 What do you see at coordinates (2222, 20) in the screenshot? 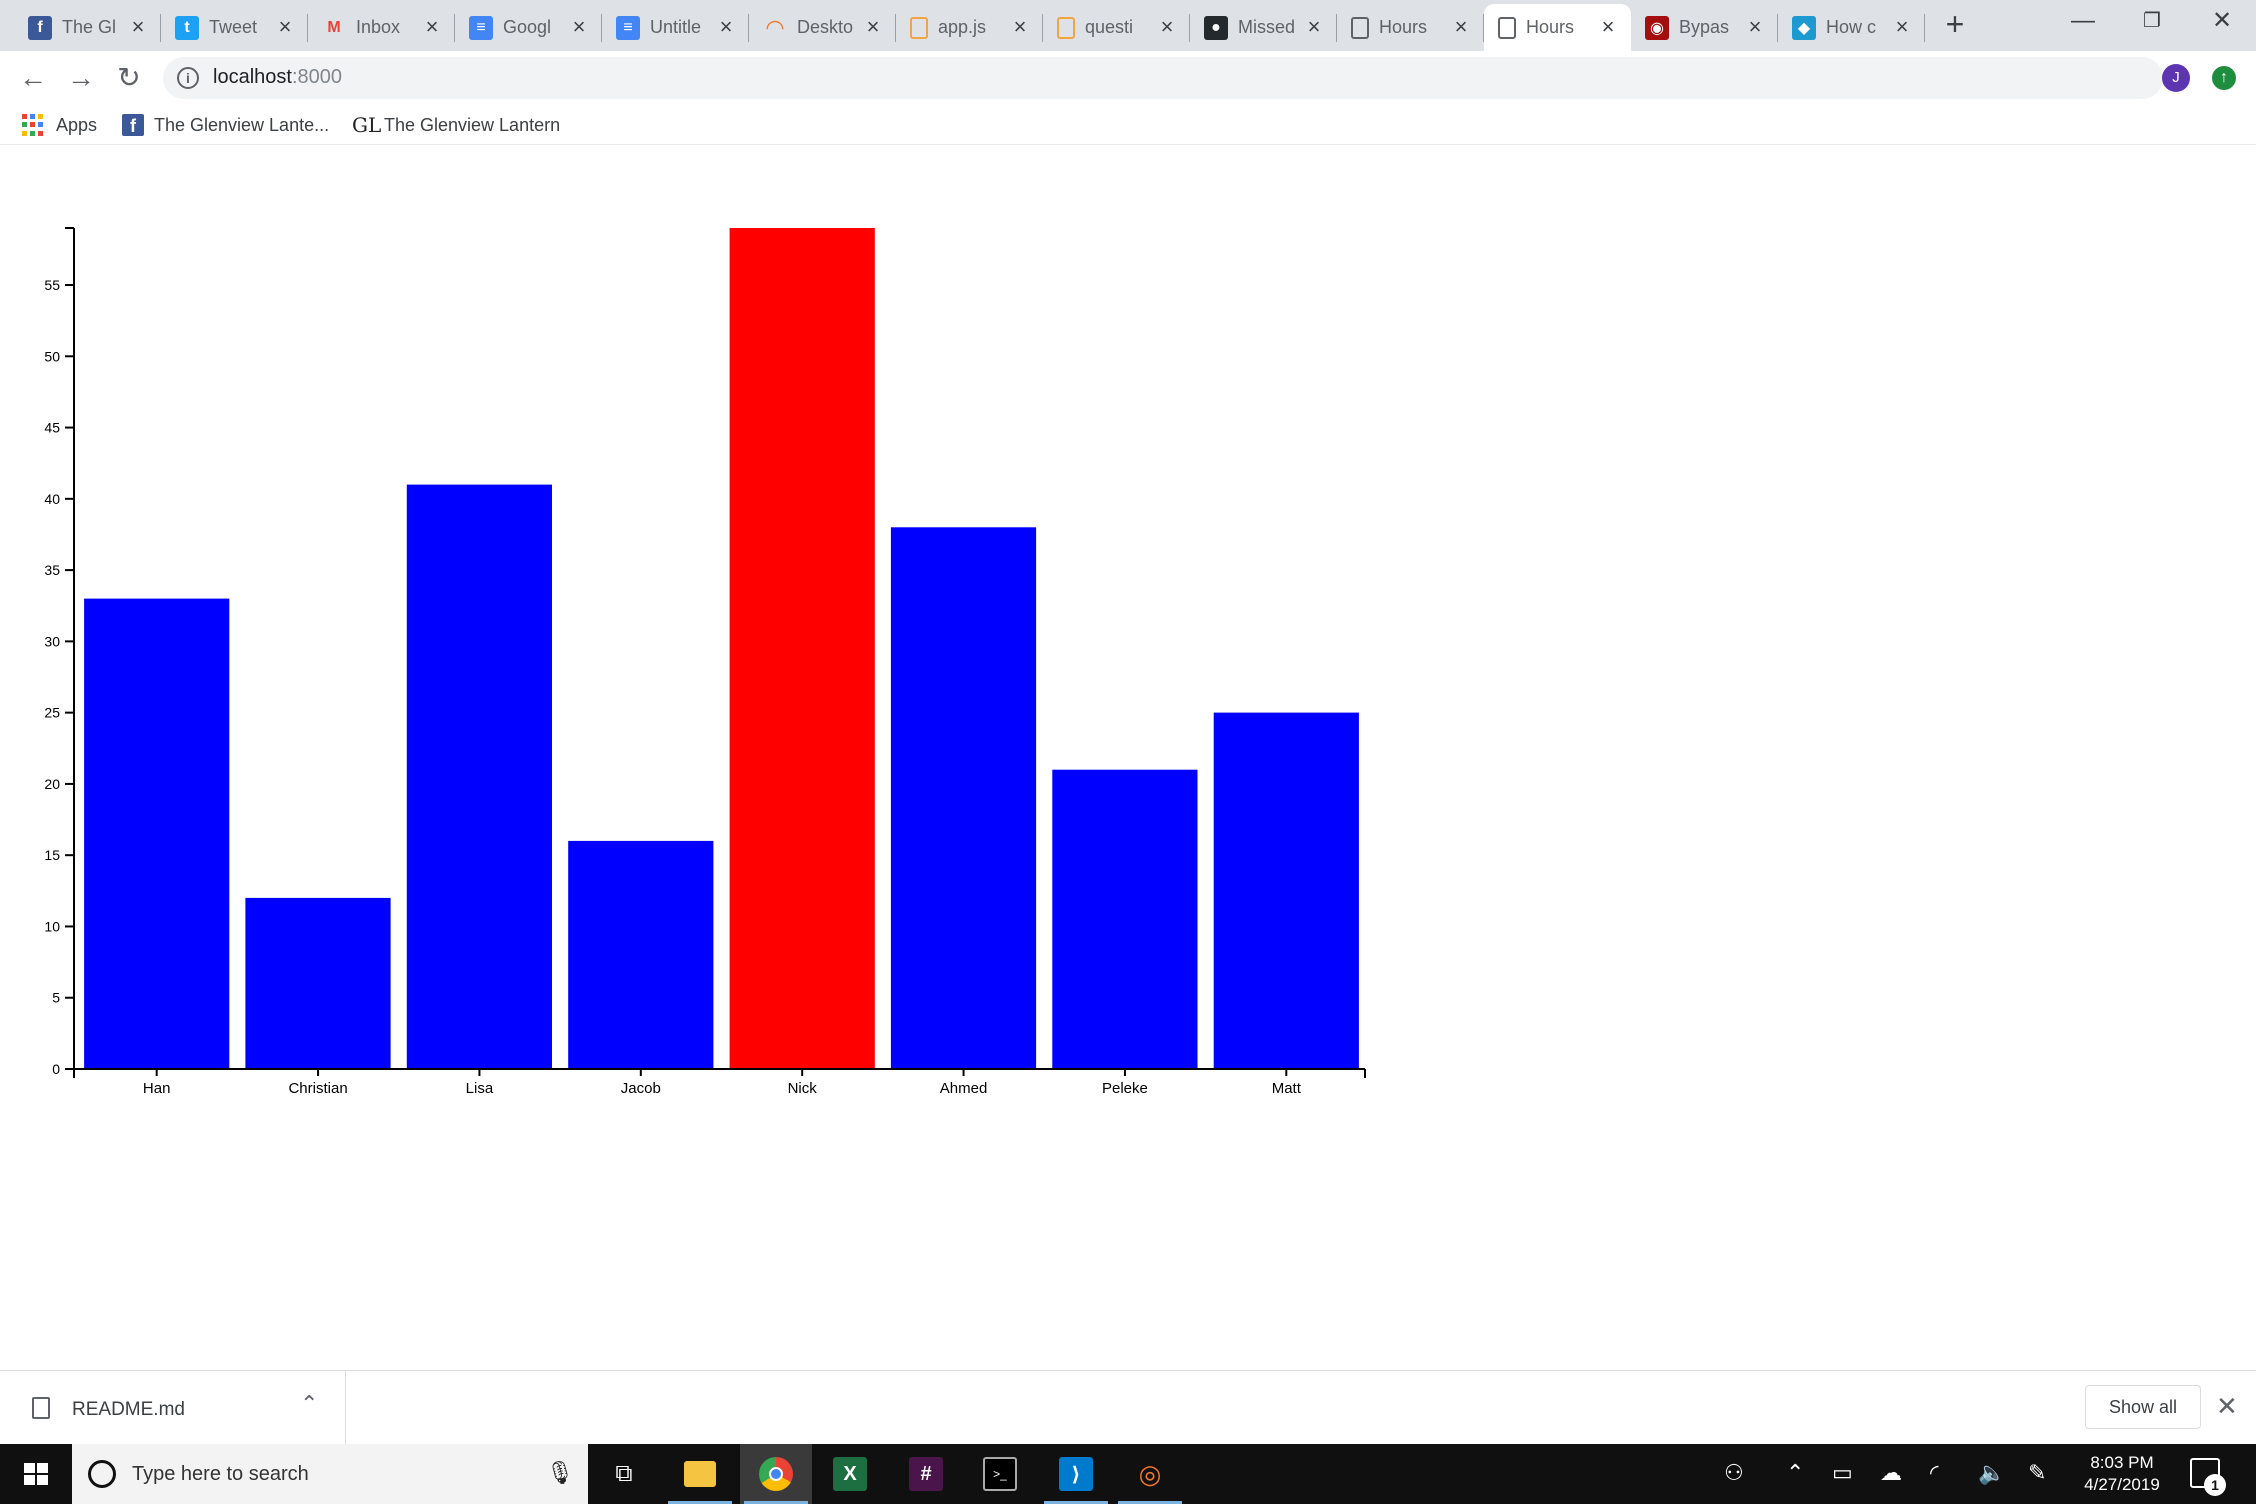
I see `close-window-button: ✕` at bounding box center [2222, 20].